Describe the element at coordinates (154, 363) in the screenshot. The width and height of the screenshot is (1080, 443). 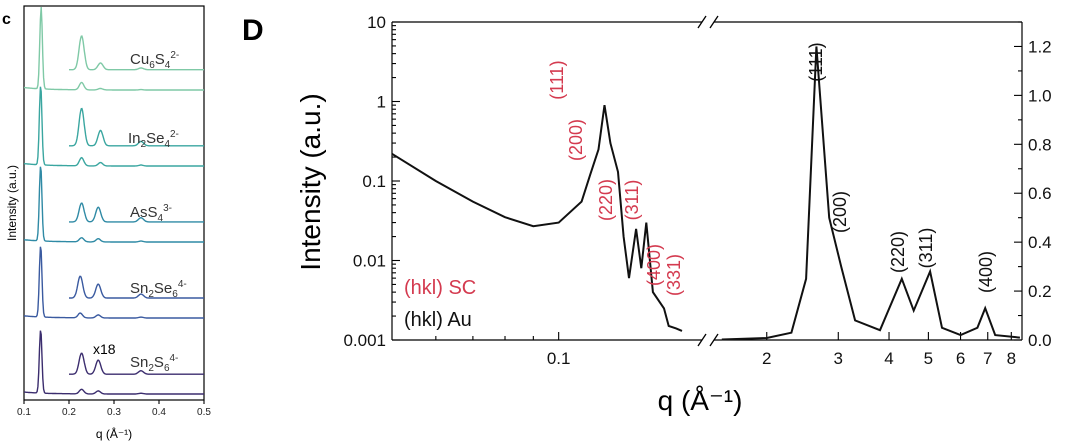
I see `series-label-sn2s6: Sn2S64-` at that location.